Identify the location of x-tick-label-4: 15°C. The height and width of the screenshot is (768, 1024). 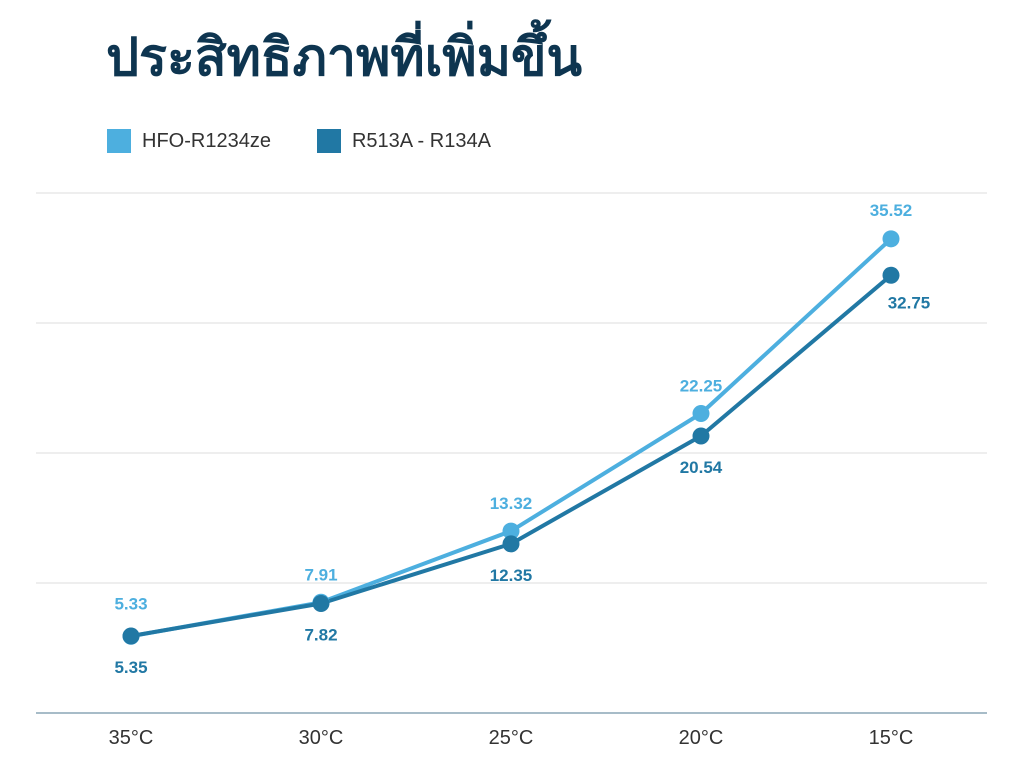
(891, 738).